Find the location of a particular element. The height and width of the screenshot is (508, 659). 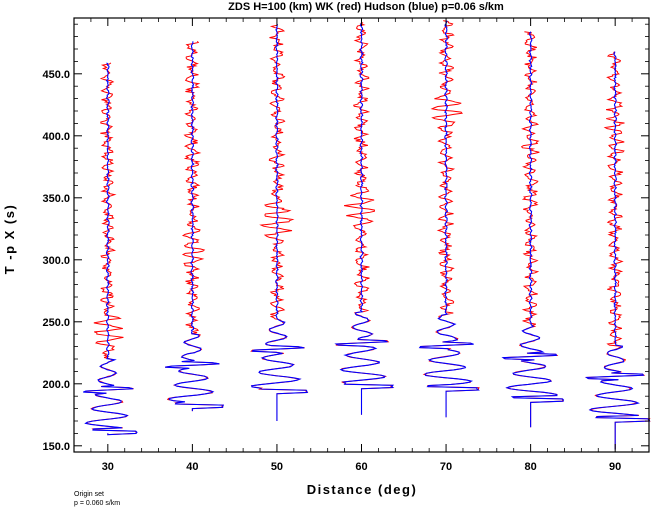

y-tick-label: 150.0 is located at coordinates (56, 447).